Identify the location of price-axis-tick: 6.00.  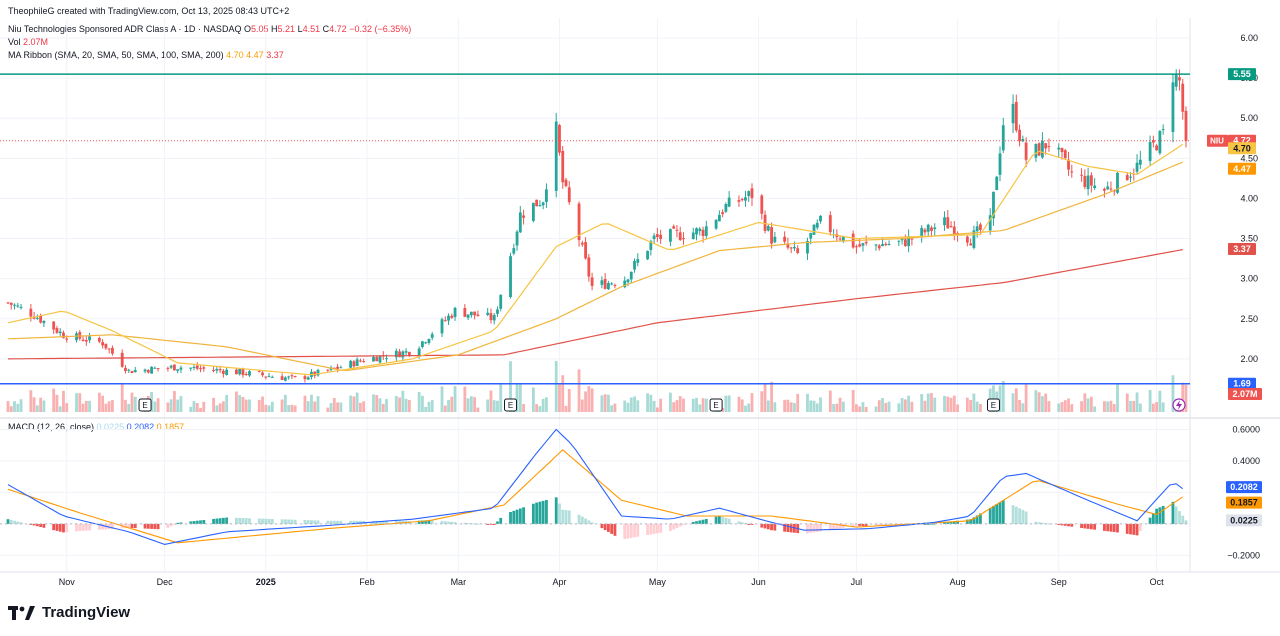
(1249, 38).